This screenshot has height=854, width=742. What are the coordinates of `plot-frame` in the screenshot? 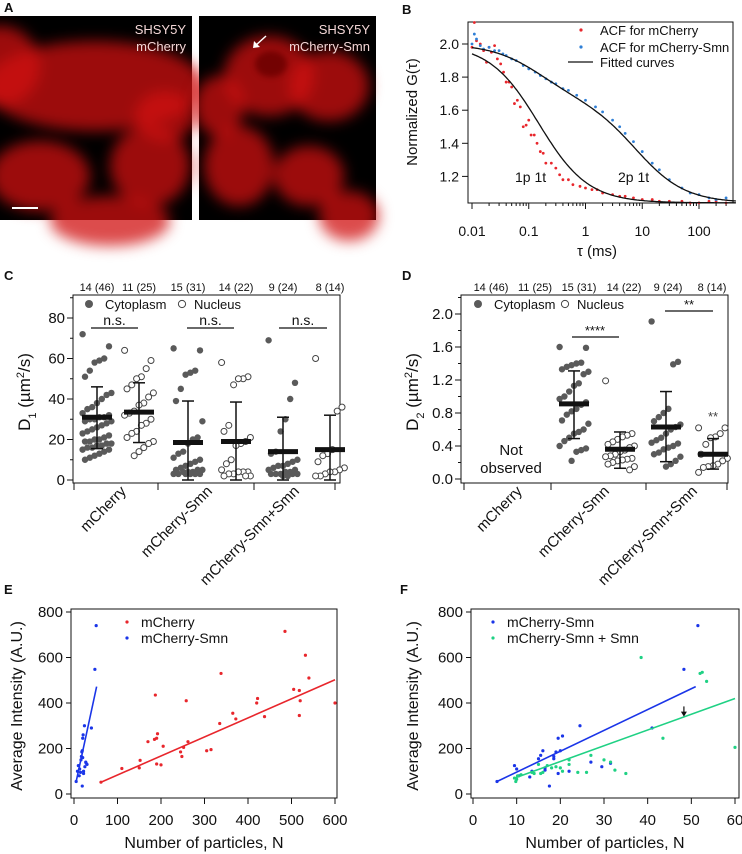 It's located at (600, 112).